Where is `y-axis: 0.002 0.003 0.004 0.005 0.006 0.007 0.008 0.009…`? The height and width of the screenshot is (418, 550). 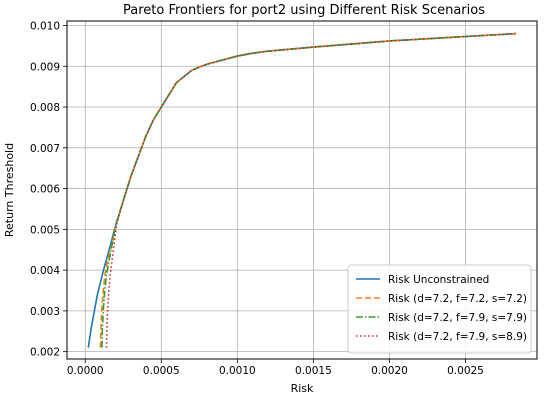 y-axis: 0.002 0.003 0.004 0.005 0.006 0.007 0.008 0.009… is located at coordinates (48, 189).